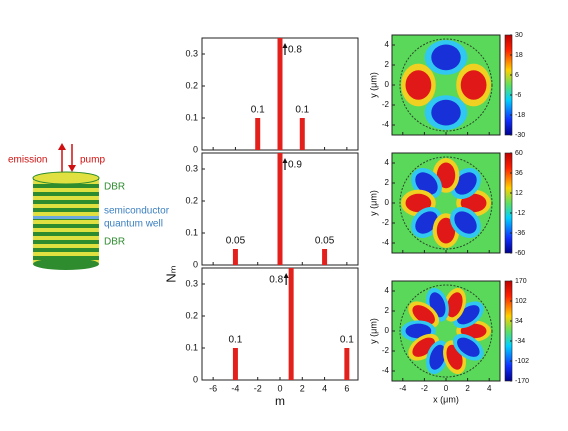  I want to click on value-arrow-head, so click(285, 45).